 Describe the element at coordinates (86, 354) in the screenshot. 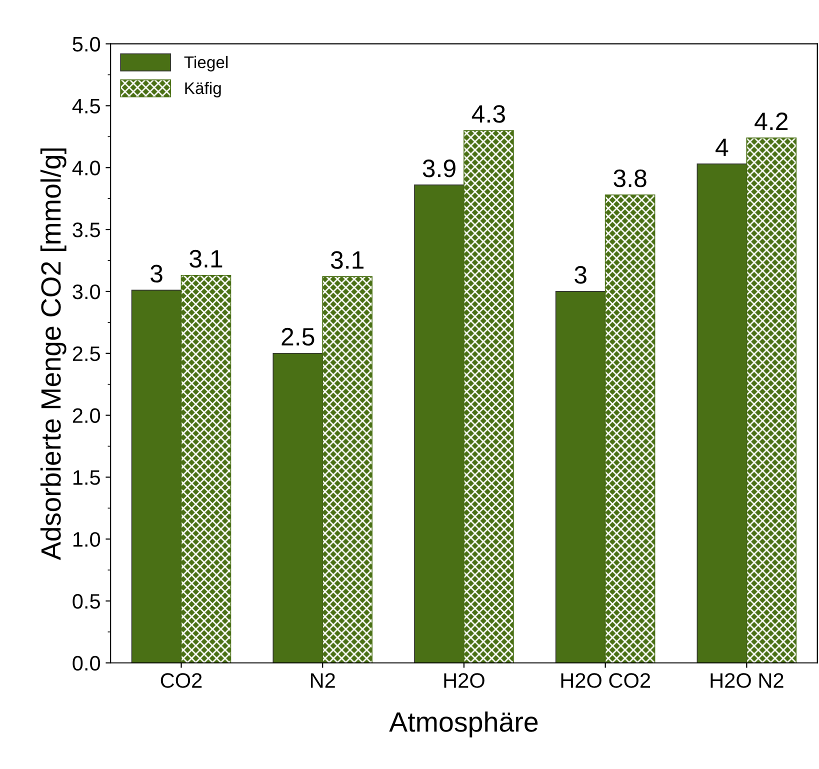

I see `y-tick-label: 2.5` at that location.